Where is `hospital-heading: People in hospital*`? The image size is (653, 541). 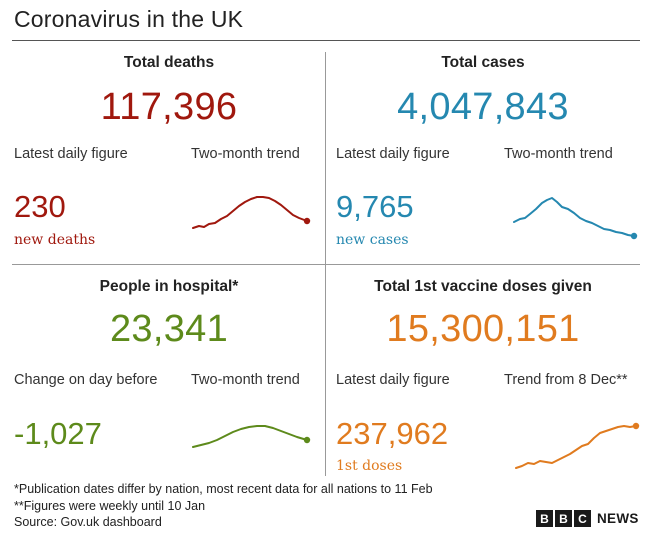 hospital-heading: People in hospital* is located at coordinates (169, 286).